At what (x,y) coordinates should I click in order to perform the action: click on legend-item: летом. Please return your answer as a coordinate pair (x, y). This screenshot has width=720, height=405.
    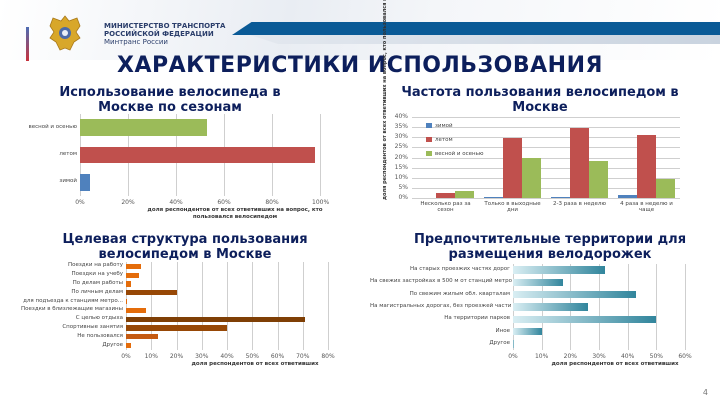
    Looking at the image, I should click on (439, 140).